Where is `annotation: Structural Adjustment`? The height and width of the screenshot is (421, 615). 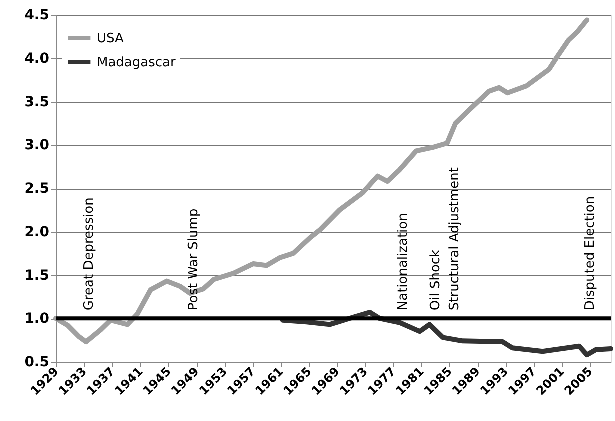 annotation: Structural Adjustment is located at coordinates (454, 239).